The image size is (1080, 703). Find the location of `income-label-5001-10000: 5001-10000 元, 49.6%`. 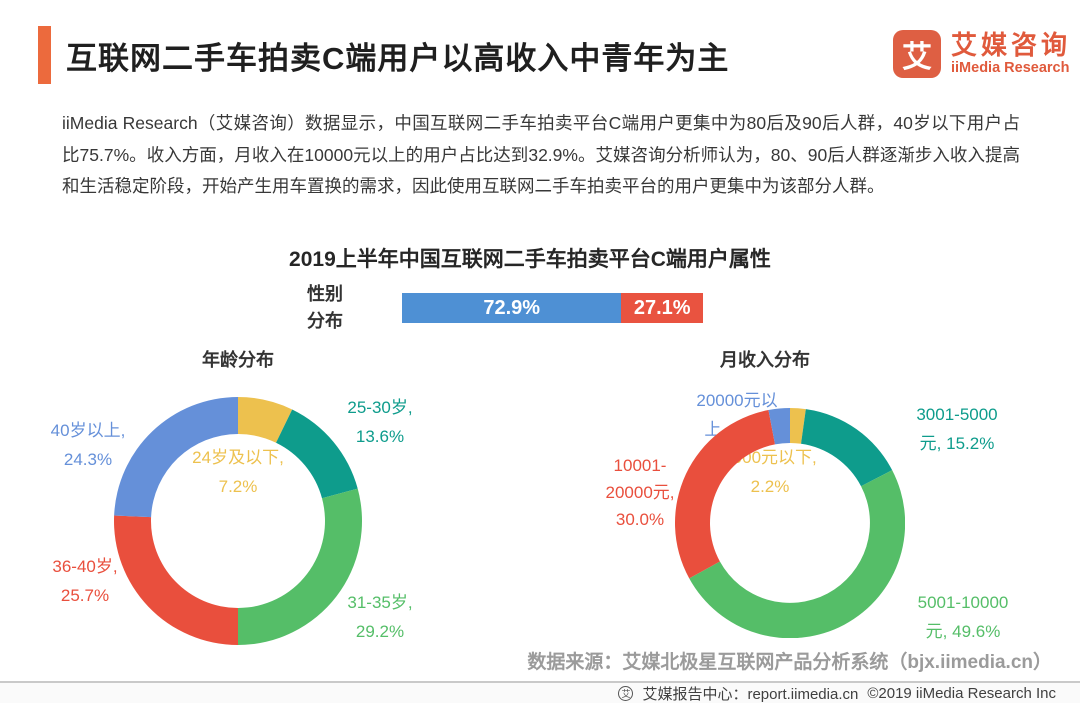

income-label-5001-10000: 5001-10000 元, 49.6% is located at coordinates (963, 617).